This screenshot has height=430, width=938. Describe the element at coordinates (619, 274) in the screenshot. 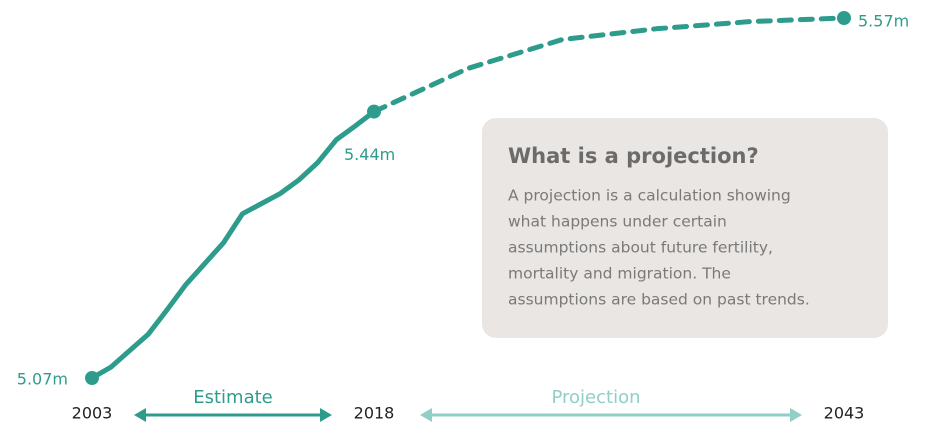

I see `info-text: mortality and migration. The` at that location.